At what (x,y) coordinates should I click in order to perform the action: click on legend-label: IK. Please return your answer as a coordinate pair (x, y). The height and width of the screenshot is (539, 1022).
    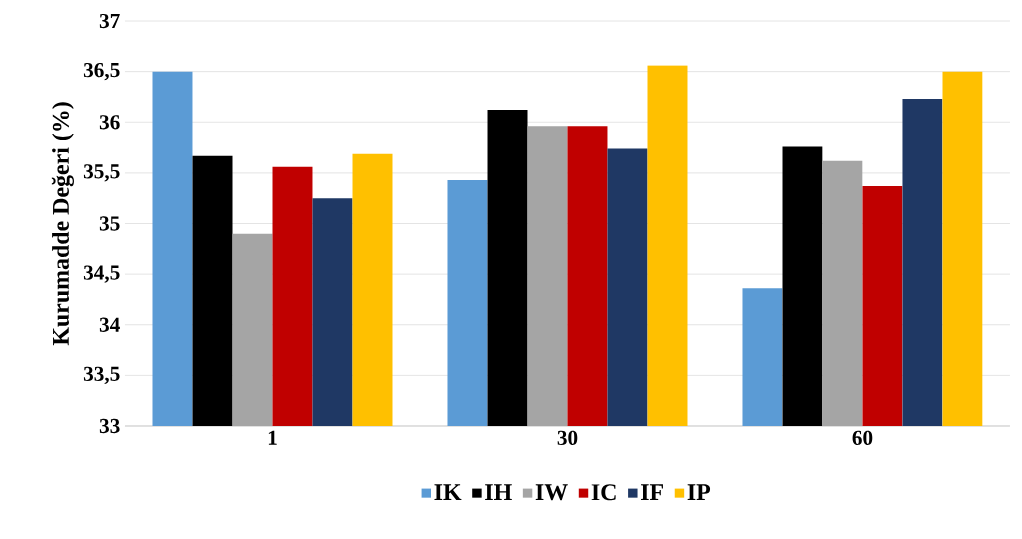
    Looking at the image, I should click on (448, 492).